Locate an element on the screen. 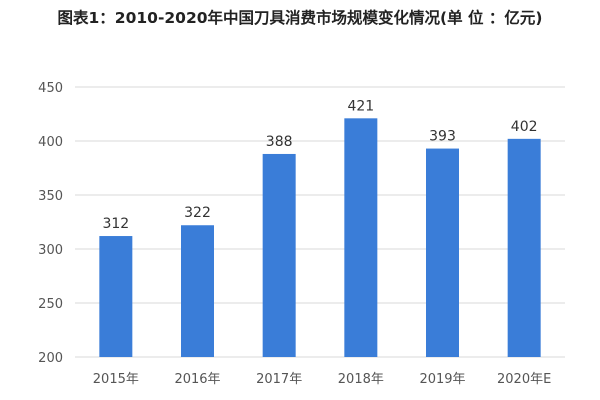 Image resolution: width=600 pixels, height=400 pixels. data-label: 421 is located at coordinates (360, 106).